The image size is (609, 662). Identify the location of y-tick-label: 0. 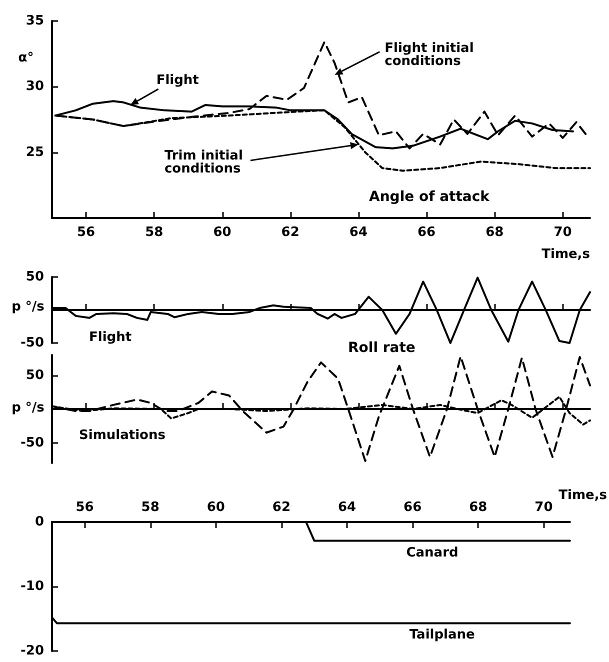
(39, 522).